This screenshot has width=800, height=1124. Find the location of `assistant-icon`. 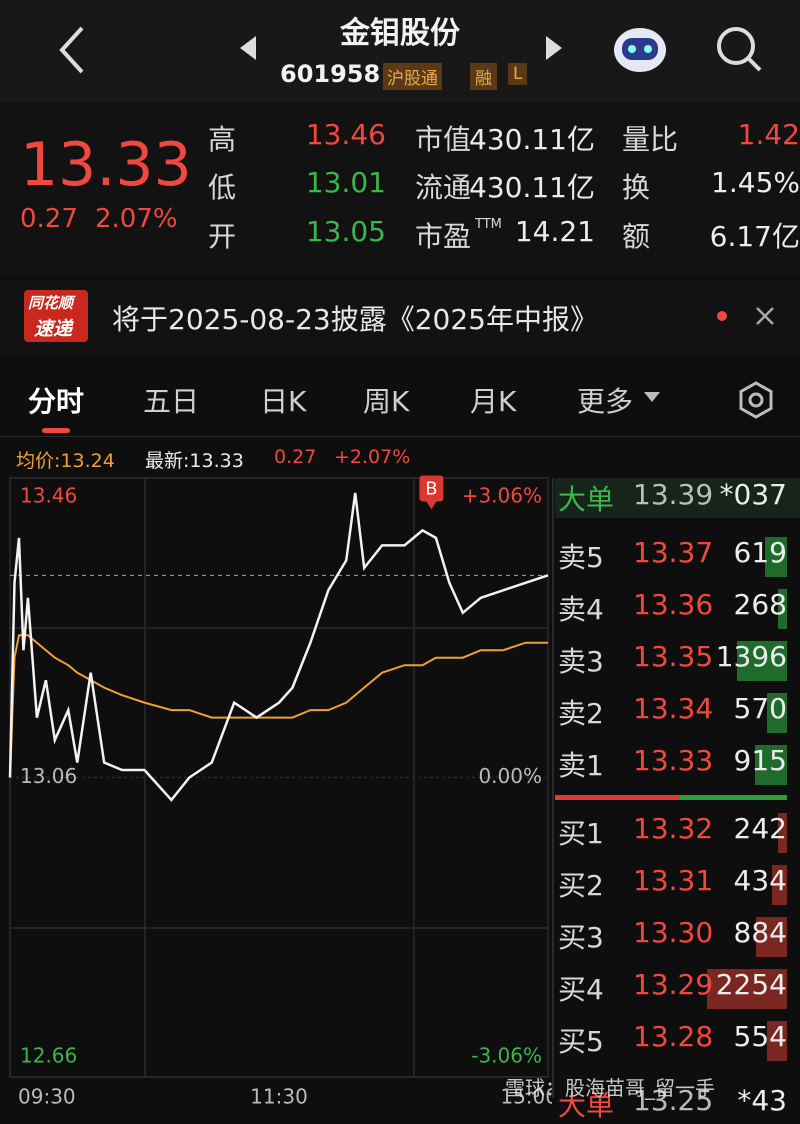

assistant-icon is located at coordinates (640, 50).